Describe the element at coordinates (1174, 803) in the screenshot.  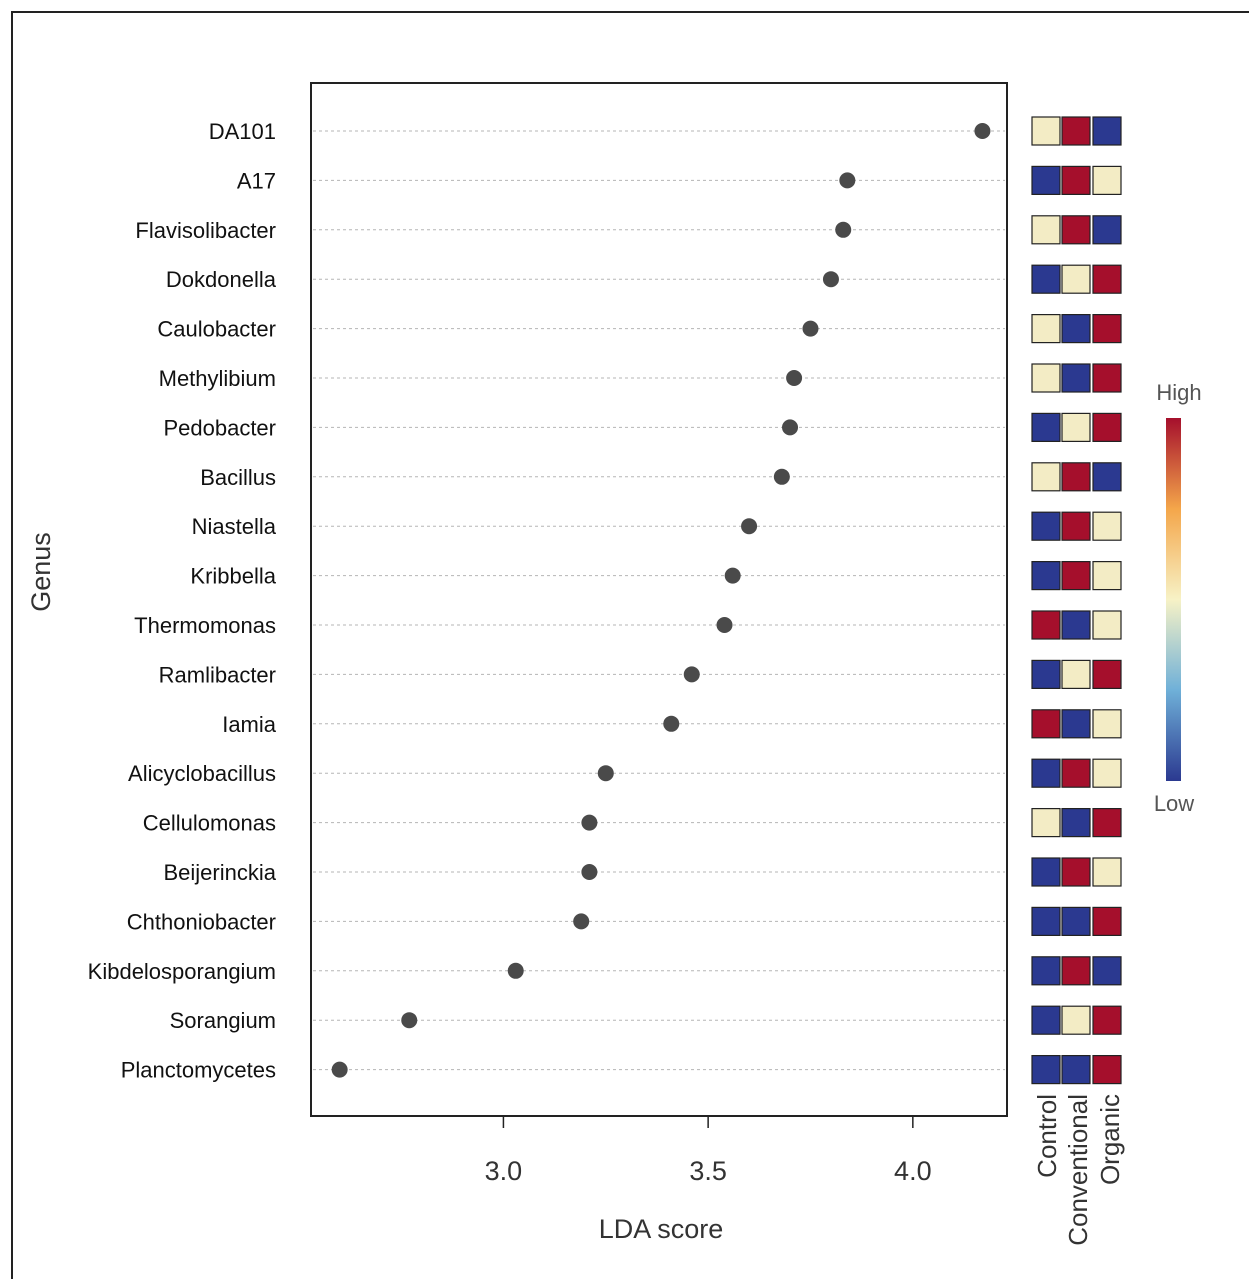
I see `legend-low-label: Low` at that location.